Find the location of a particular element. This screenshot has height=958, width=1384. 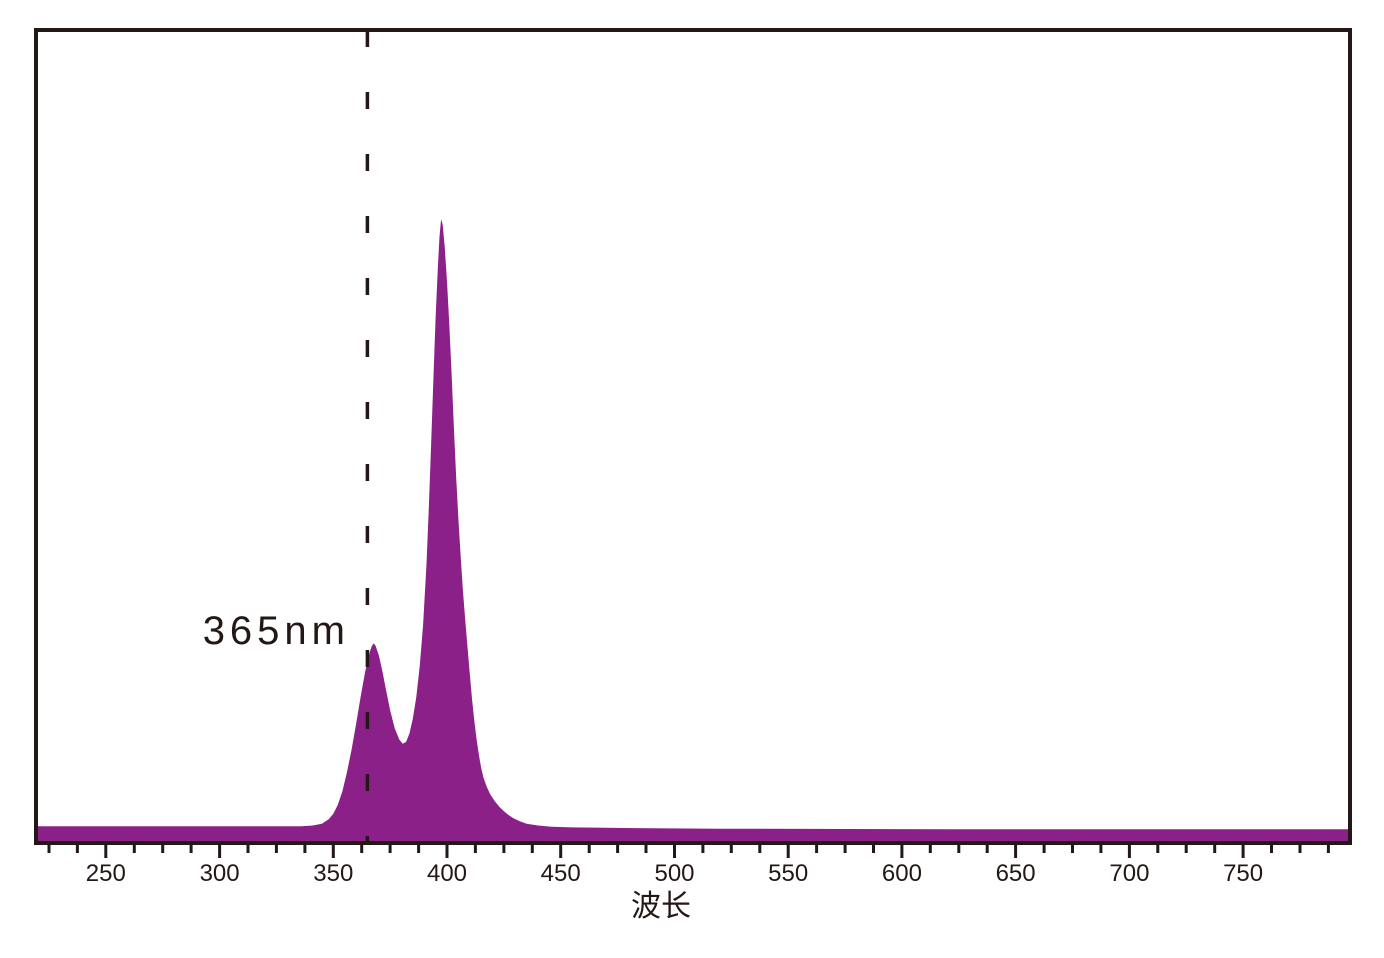

x-axis-tick-label: 400 is located at coordinates (447, 873).